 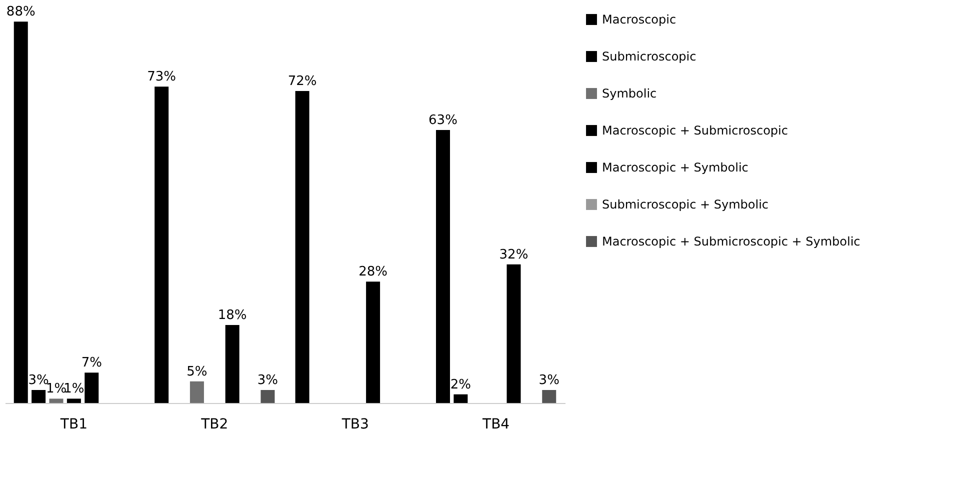 What do you see at coordinates (496, 424) in the screenshot?
I see `x-tick-label: TB4` at bounding box center [496, 424].